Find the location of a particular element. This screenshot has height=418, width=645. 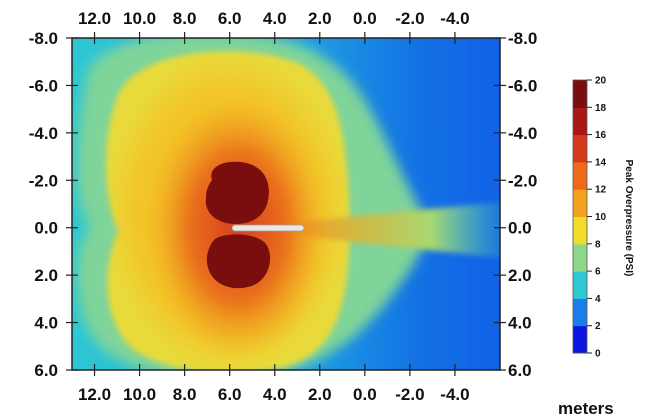

y-tick-label-right: -6.0 is located at coordinates (522, 85).